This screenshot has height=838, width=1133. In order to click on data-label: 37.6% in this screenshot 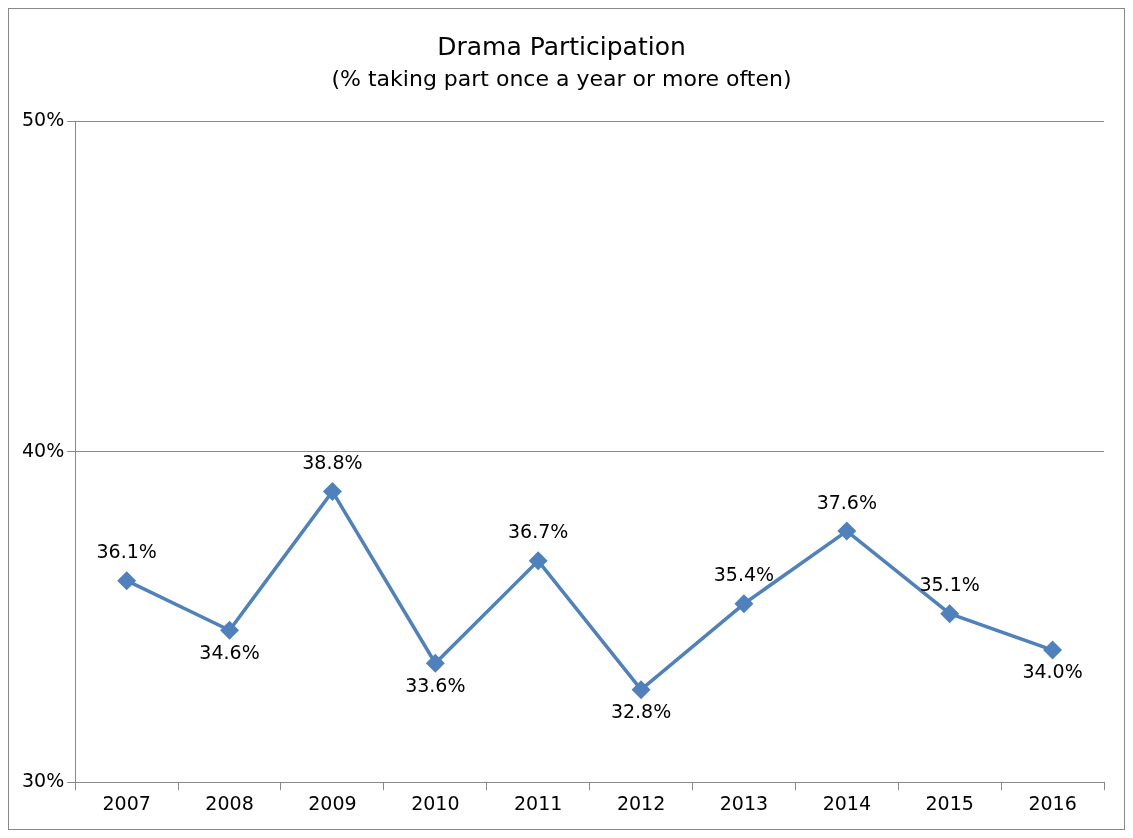, I will do `click(846, 501)`.